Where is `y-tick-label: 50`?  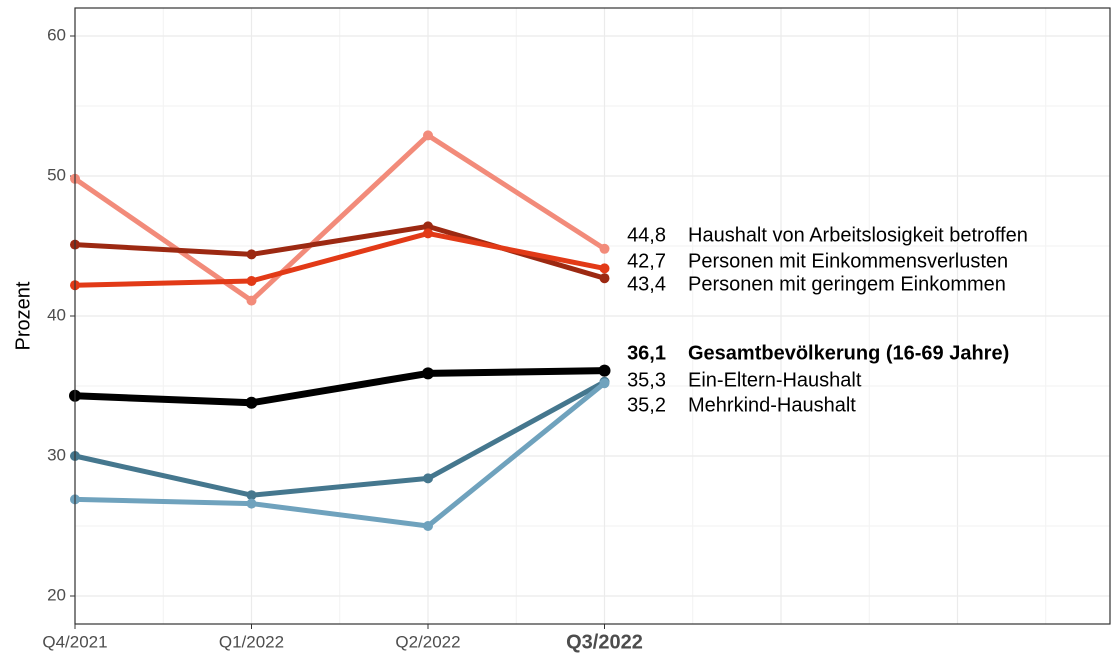 y-tick-label: 50 is located at coordinates (56, 174).